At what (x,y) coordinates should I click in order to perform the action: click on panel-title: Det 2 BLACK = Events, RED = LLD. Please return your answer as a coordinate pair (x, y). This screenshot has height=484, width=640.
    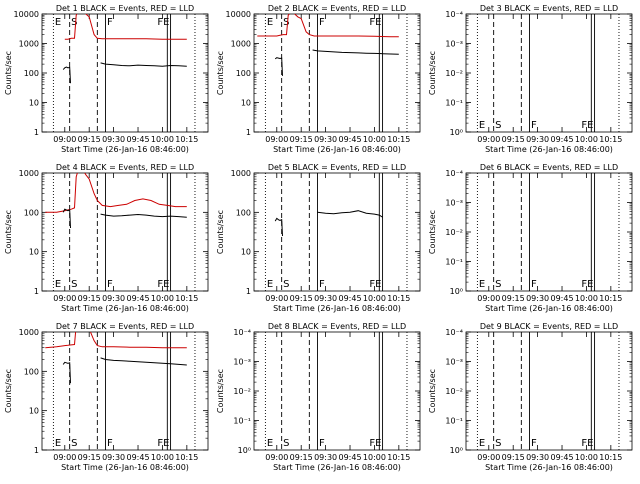
    Looking at the image, I should click on (337, 8).